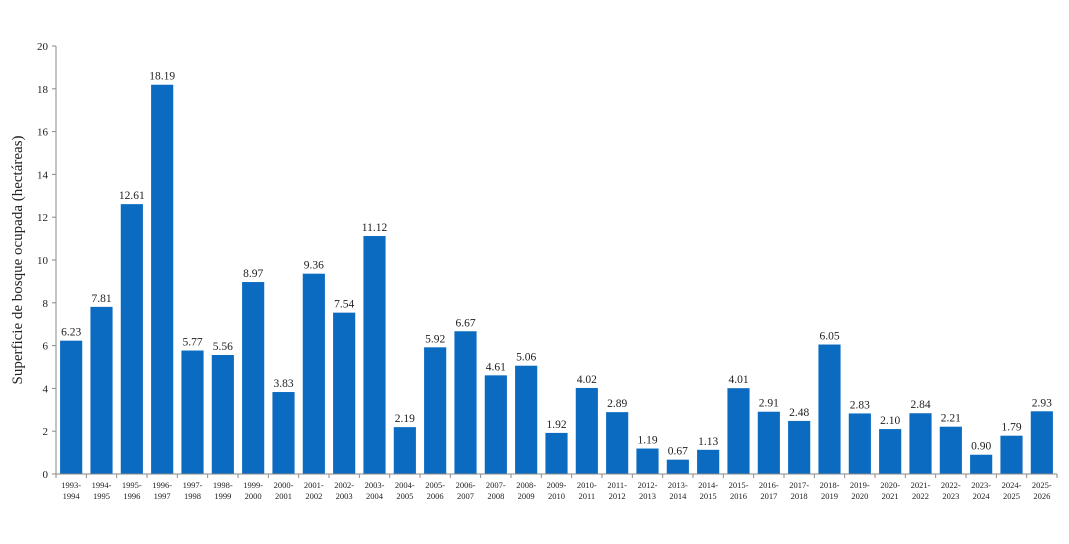 This screenshot has width=1069, height=544. What do you see at coordinates (769, 485) in the screenshot?
I see `x-tick-label: 2016-` at bounding box center [769, 485].